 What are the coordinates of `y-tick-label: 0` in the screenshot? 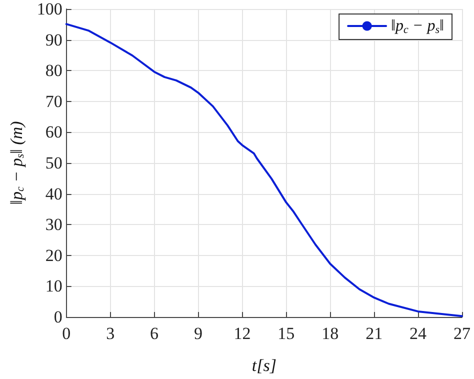 It's located at (58, 317).